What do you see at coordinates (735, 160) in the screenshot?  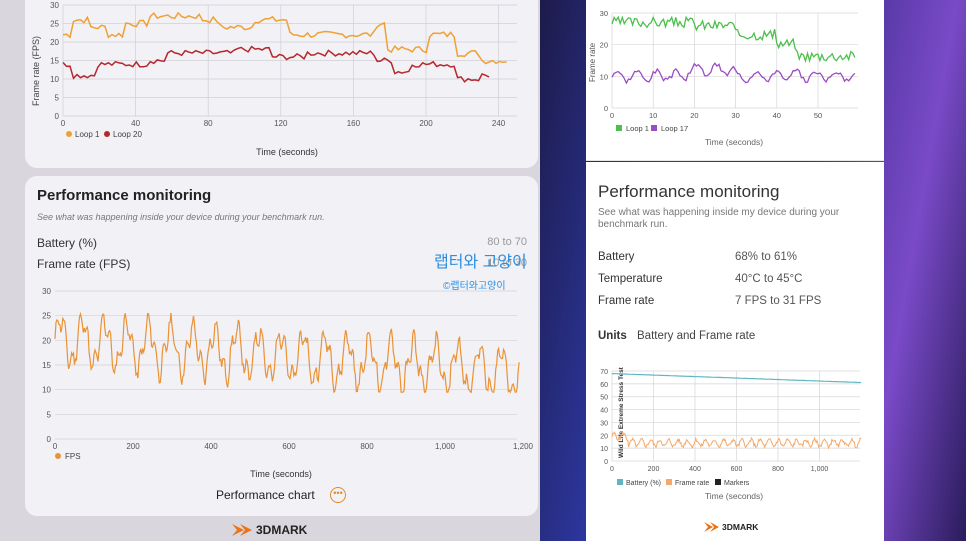 I see `panel-divider` at bounding box center [735, 160].